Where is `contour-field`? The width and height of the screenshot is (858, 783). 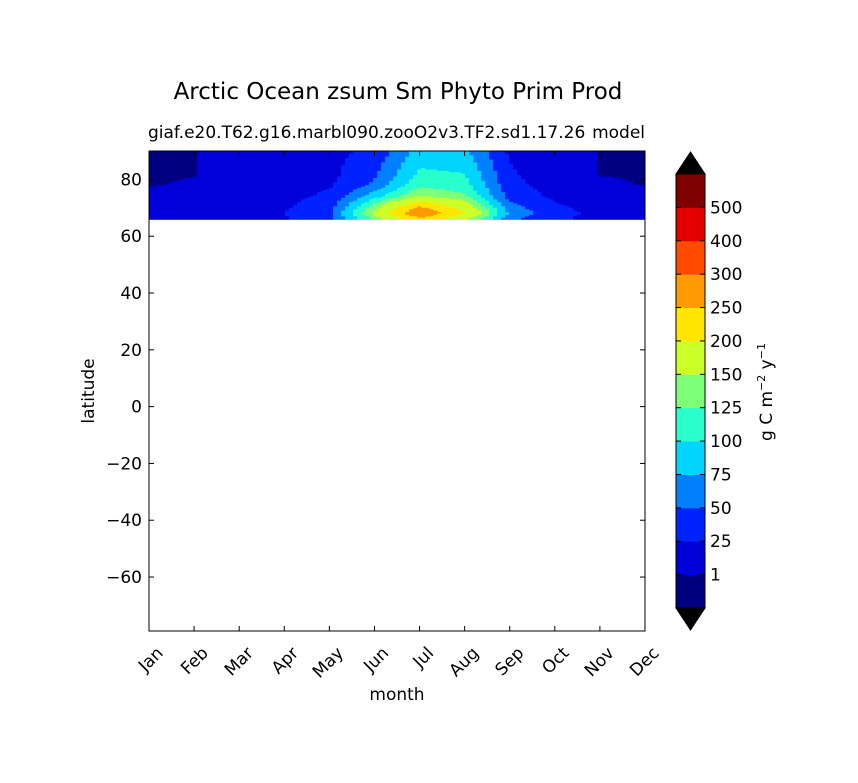
contour-field is located at coordinates (397, 185).